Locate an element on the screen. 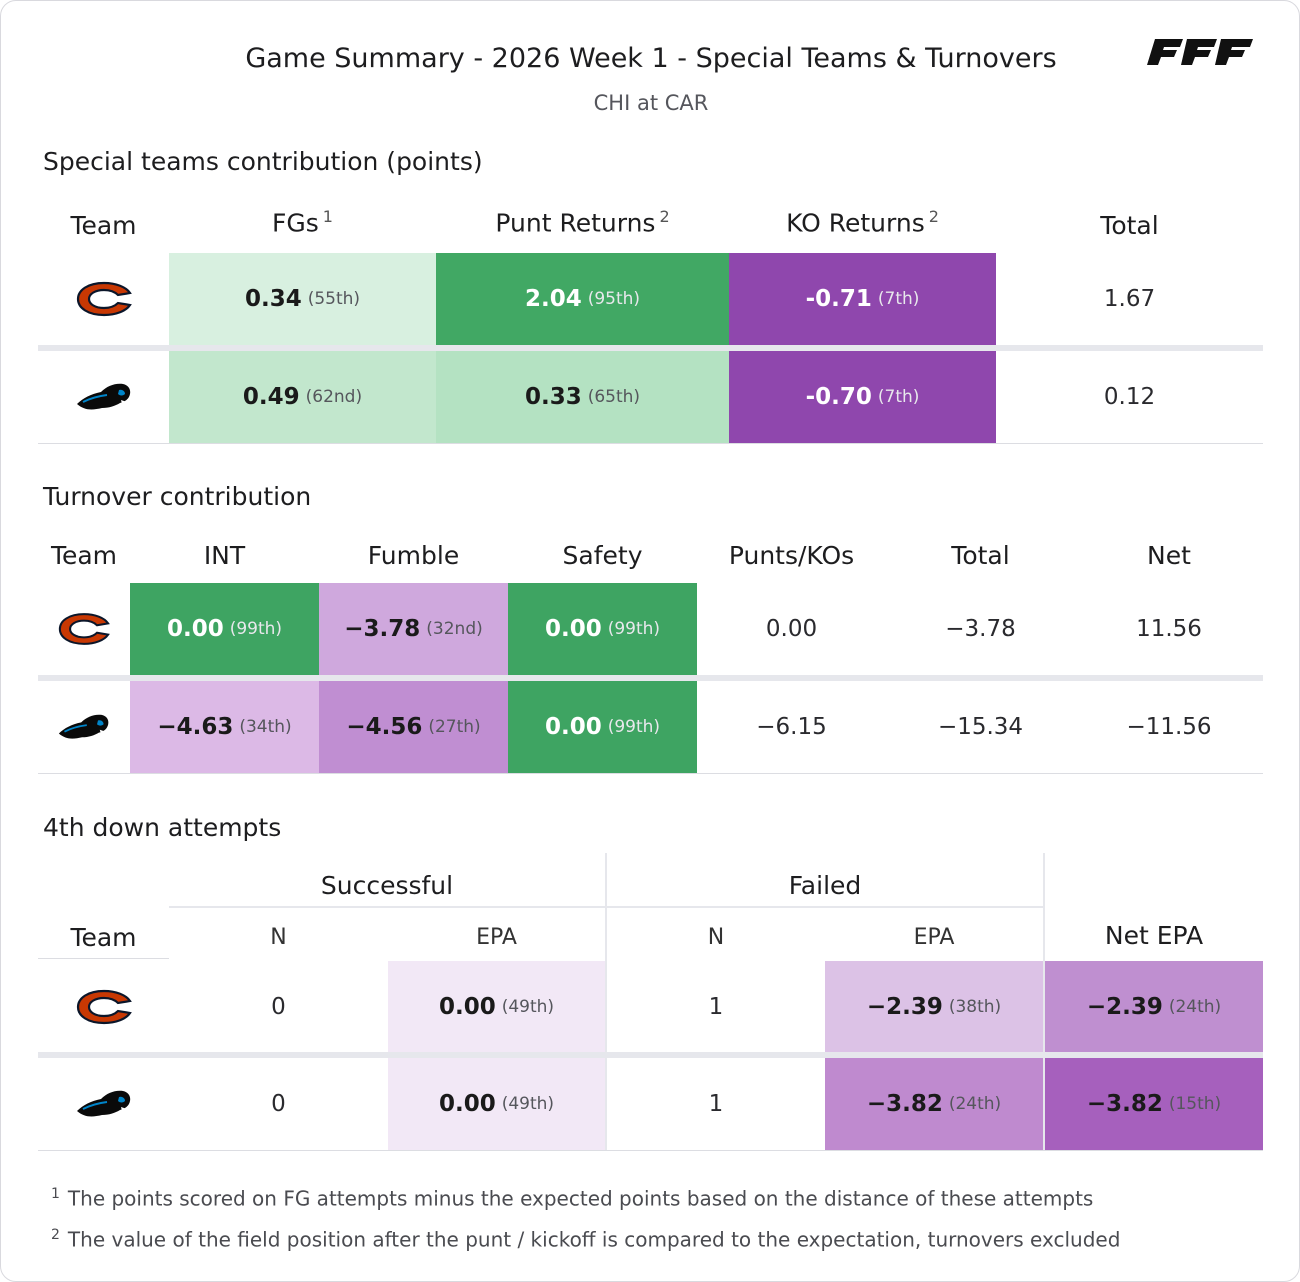 This screenshot has height=1282, width=1300. fd-header-succ-epa: EPA is located at coordinates (496, 937).